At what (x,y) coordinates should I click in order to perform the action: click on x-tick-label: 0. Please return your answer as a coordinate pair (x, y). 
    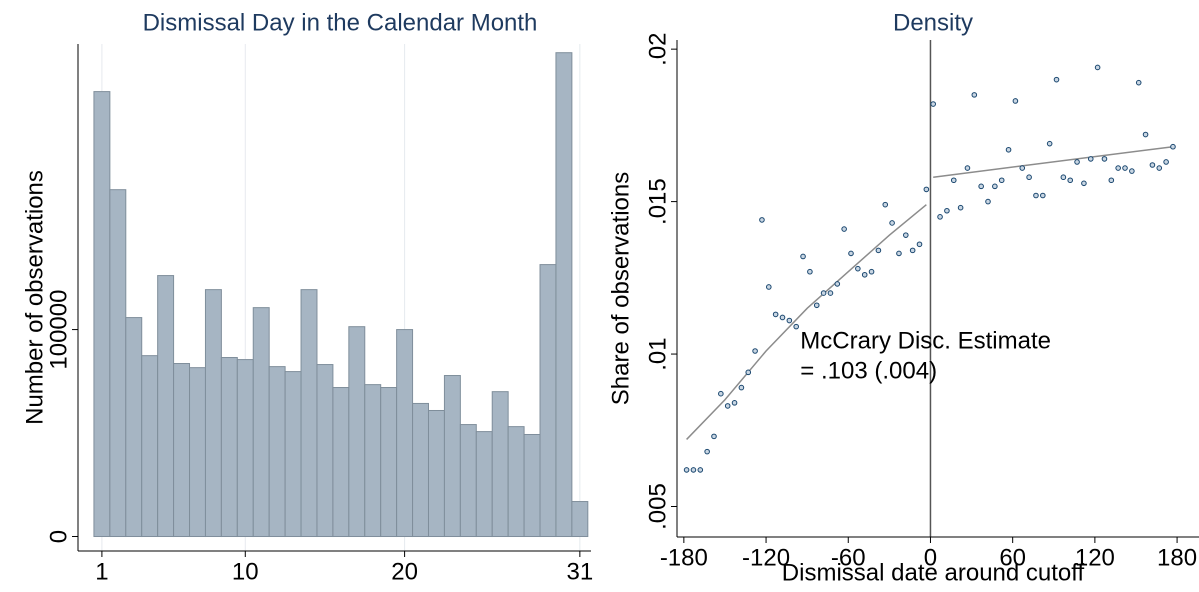
    Looking at the image, I should click on (930, 557).